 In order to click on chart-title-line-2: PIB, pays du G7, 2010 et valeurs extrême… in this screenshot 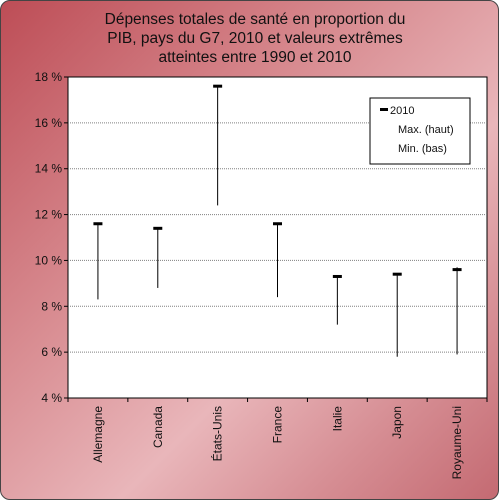, I will do `click(255, 38)`.